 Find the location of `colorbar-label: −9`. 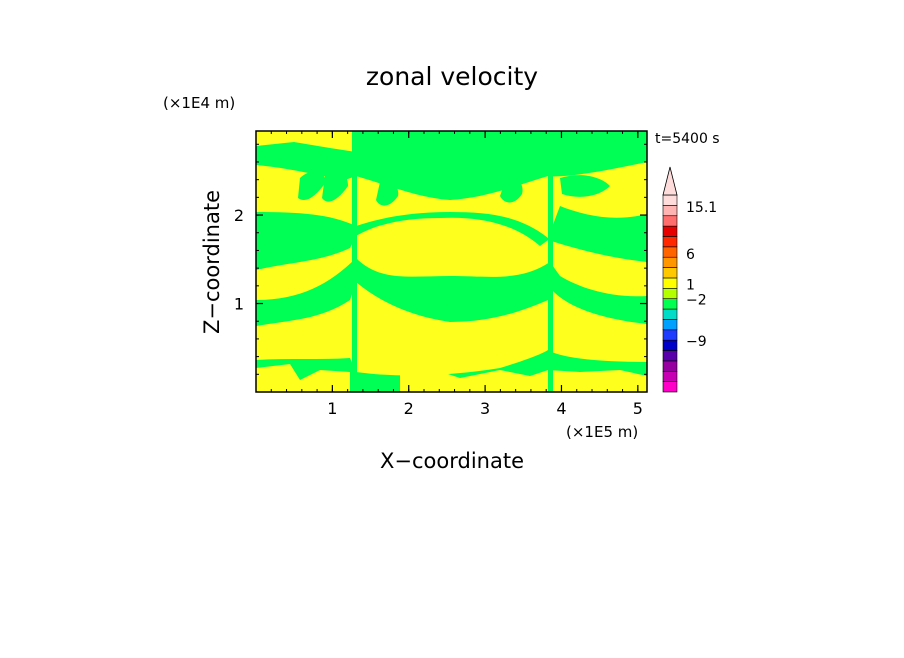

colorbar-label: −9 is located at coordinates (696, 342).